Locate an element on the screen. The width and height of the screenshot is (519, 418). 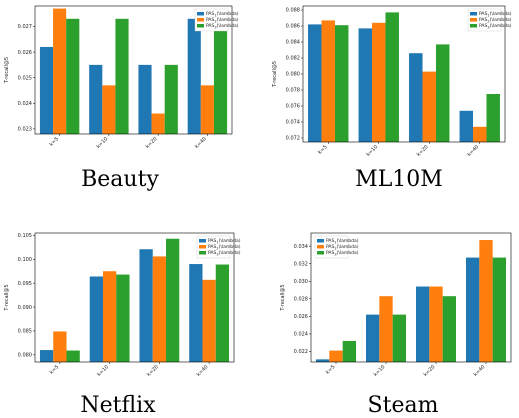
y-tick-label: 0.076 is located at coordinates (293, 107).